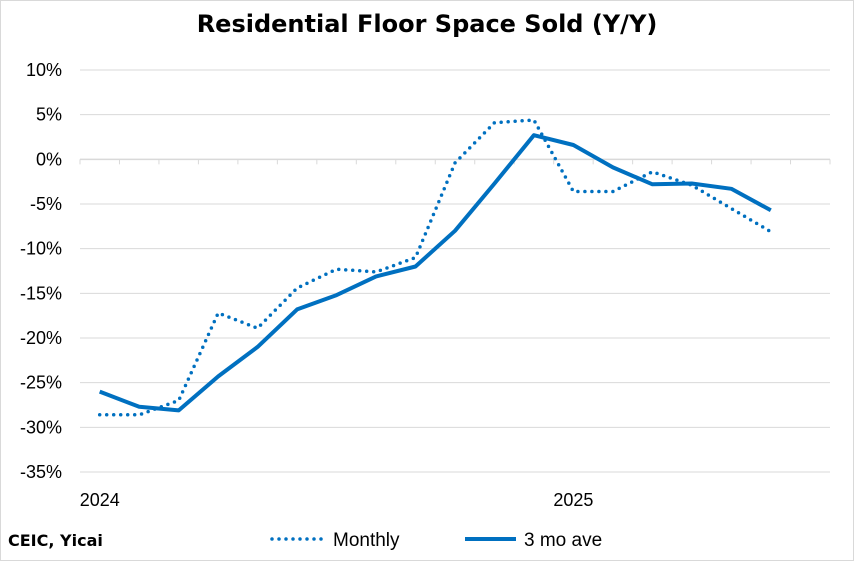 The width and height of the screenshot is (854, 561). Describe the element at coordinates (573, 500) in the screenshot. I see `x-tick-label: 2025` at that location.